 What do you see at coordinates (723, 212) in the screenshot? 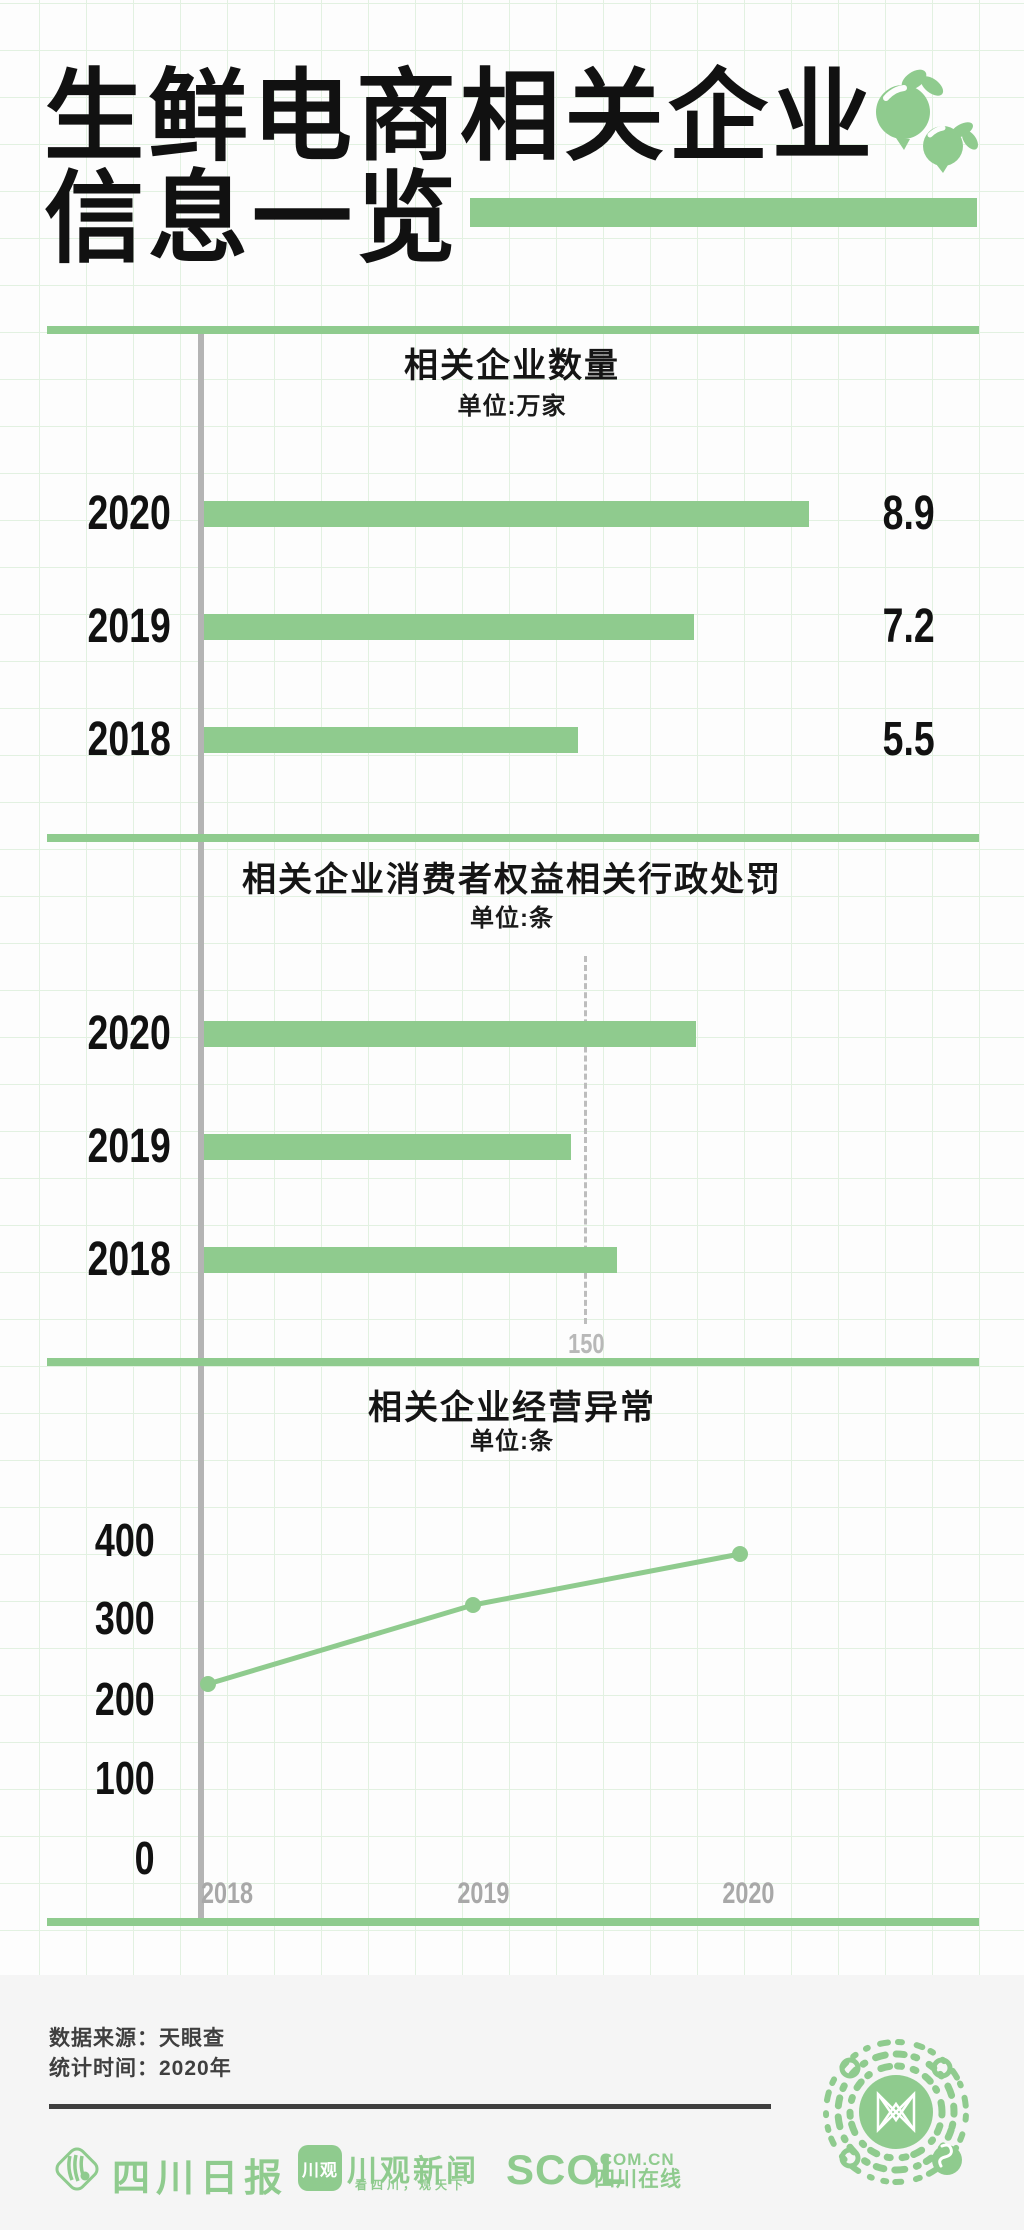
I see `title-accent-bar` at bounding box center [723, 212].